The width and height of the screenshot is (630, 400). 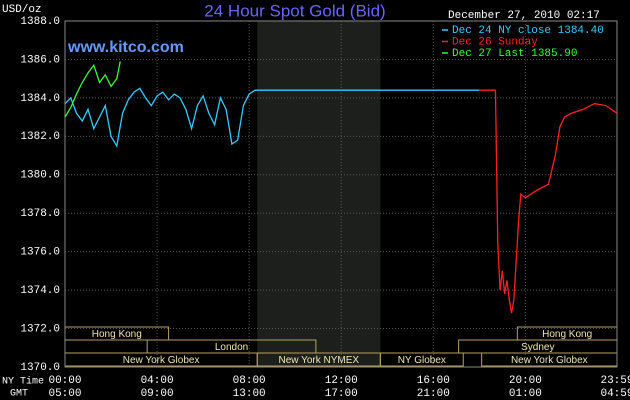 I want to click on legend-label: Dec 24 NY close 1384.40, so click(x=528, y=31).